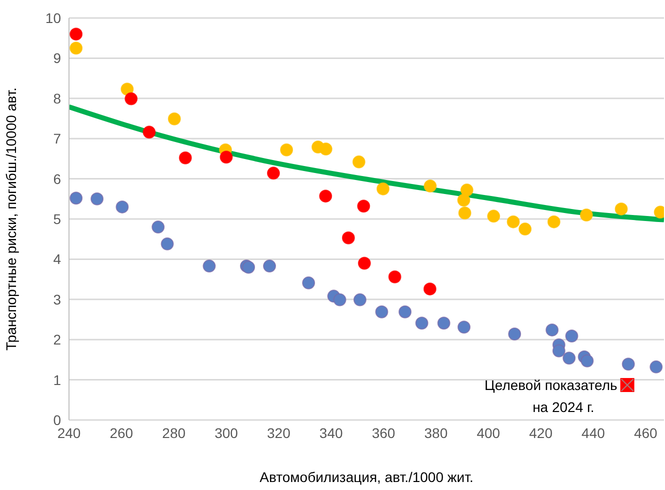 The height and width of the screenshot is (490, 665). I want to click on y-tick-label: 3, so click(57, 299).